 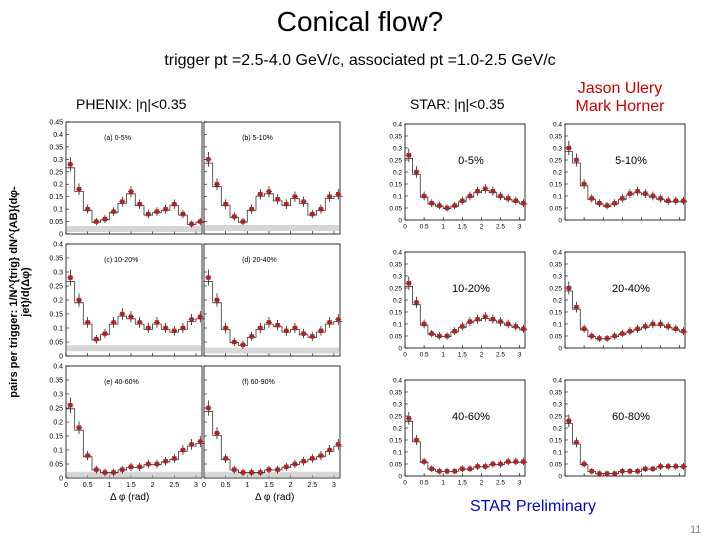 What do you see at coordinates (196, 485) in the screenshot?
I see `phenix-x-tick-label: 3` at bounding box center [196, 485].